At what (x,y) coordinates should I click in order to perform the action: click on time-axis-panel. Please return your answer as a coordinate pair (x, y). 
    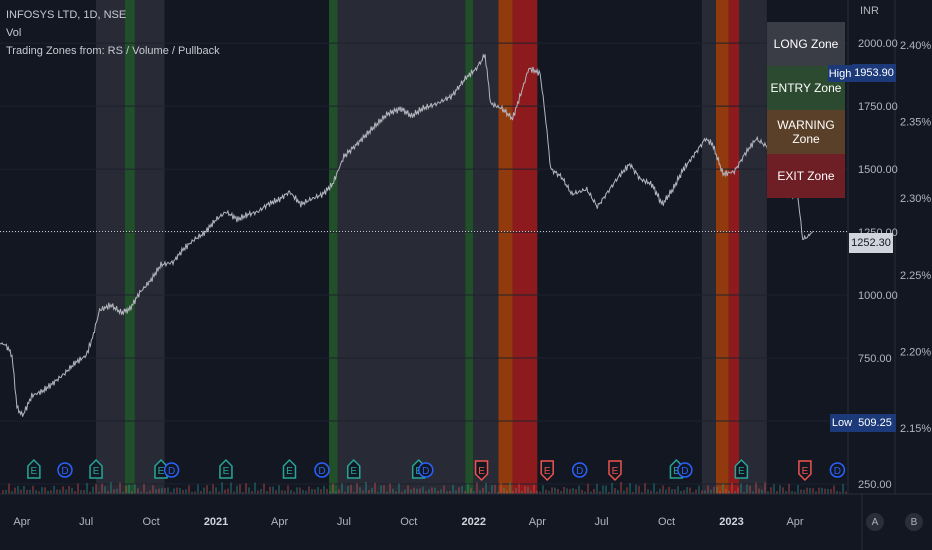
    Looking at the image, I should click on (466, 522).